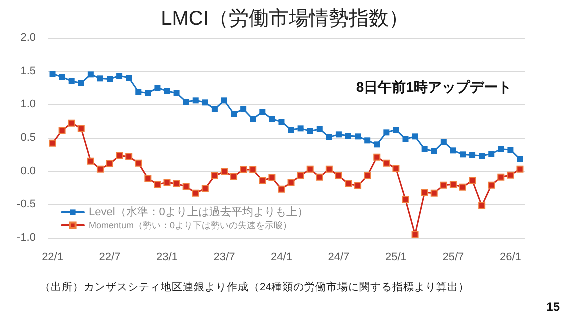 The image size is (570, 323). Describe the element at coordinates (396, 258) in the screenshot. I see `x-tick-label: 25/1` at that location.